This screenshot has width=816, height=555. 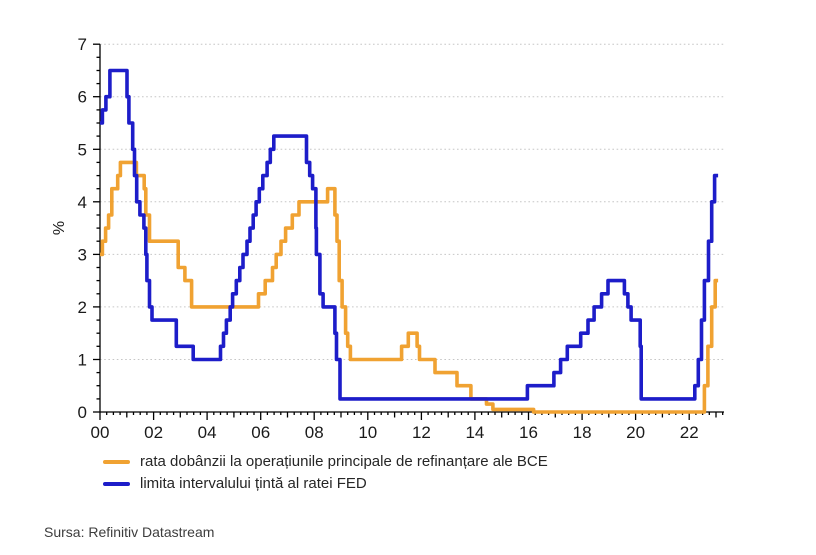 What do you see at coordinates (100, 432) in the screenshot?
I see `svg-text: 00` at bounding box center [100, 432].